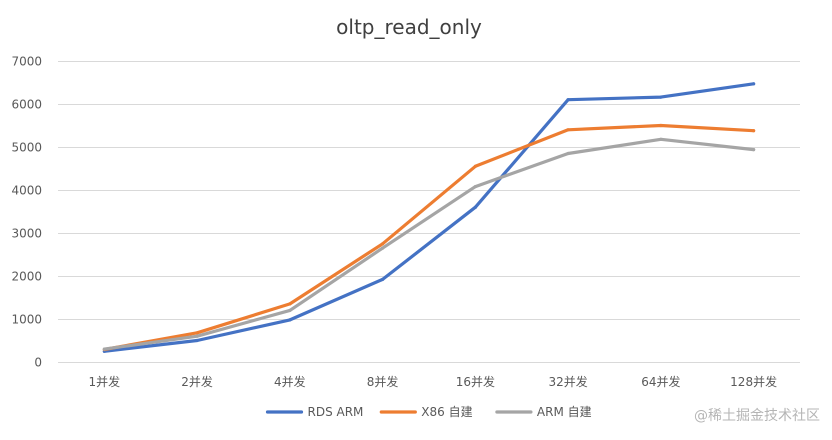 This screenshot has height=440, width=832. What do you see at coordinates (336, 412) in the screenshot?
I see `legend-label: RDS ARM` at bounding box center [336, 412].